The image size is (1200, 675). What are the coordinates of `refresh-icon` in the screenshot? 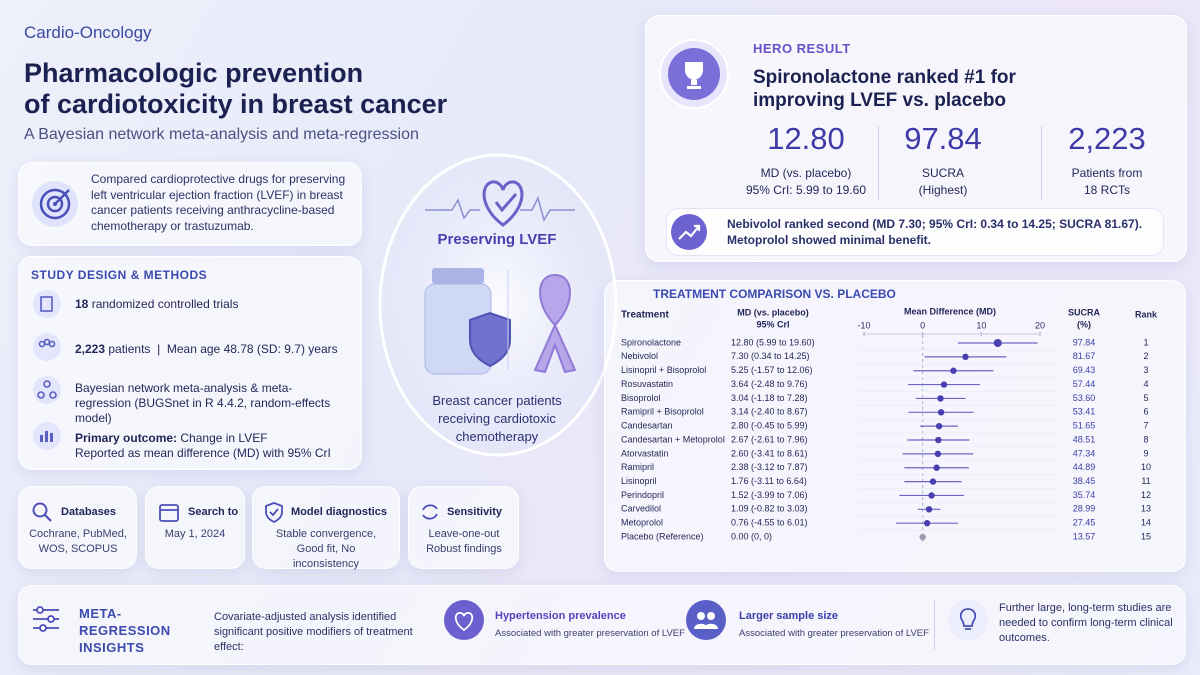 It's located at (430, 512).